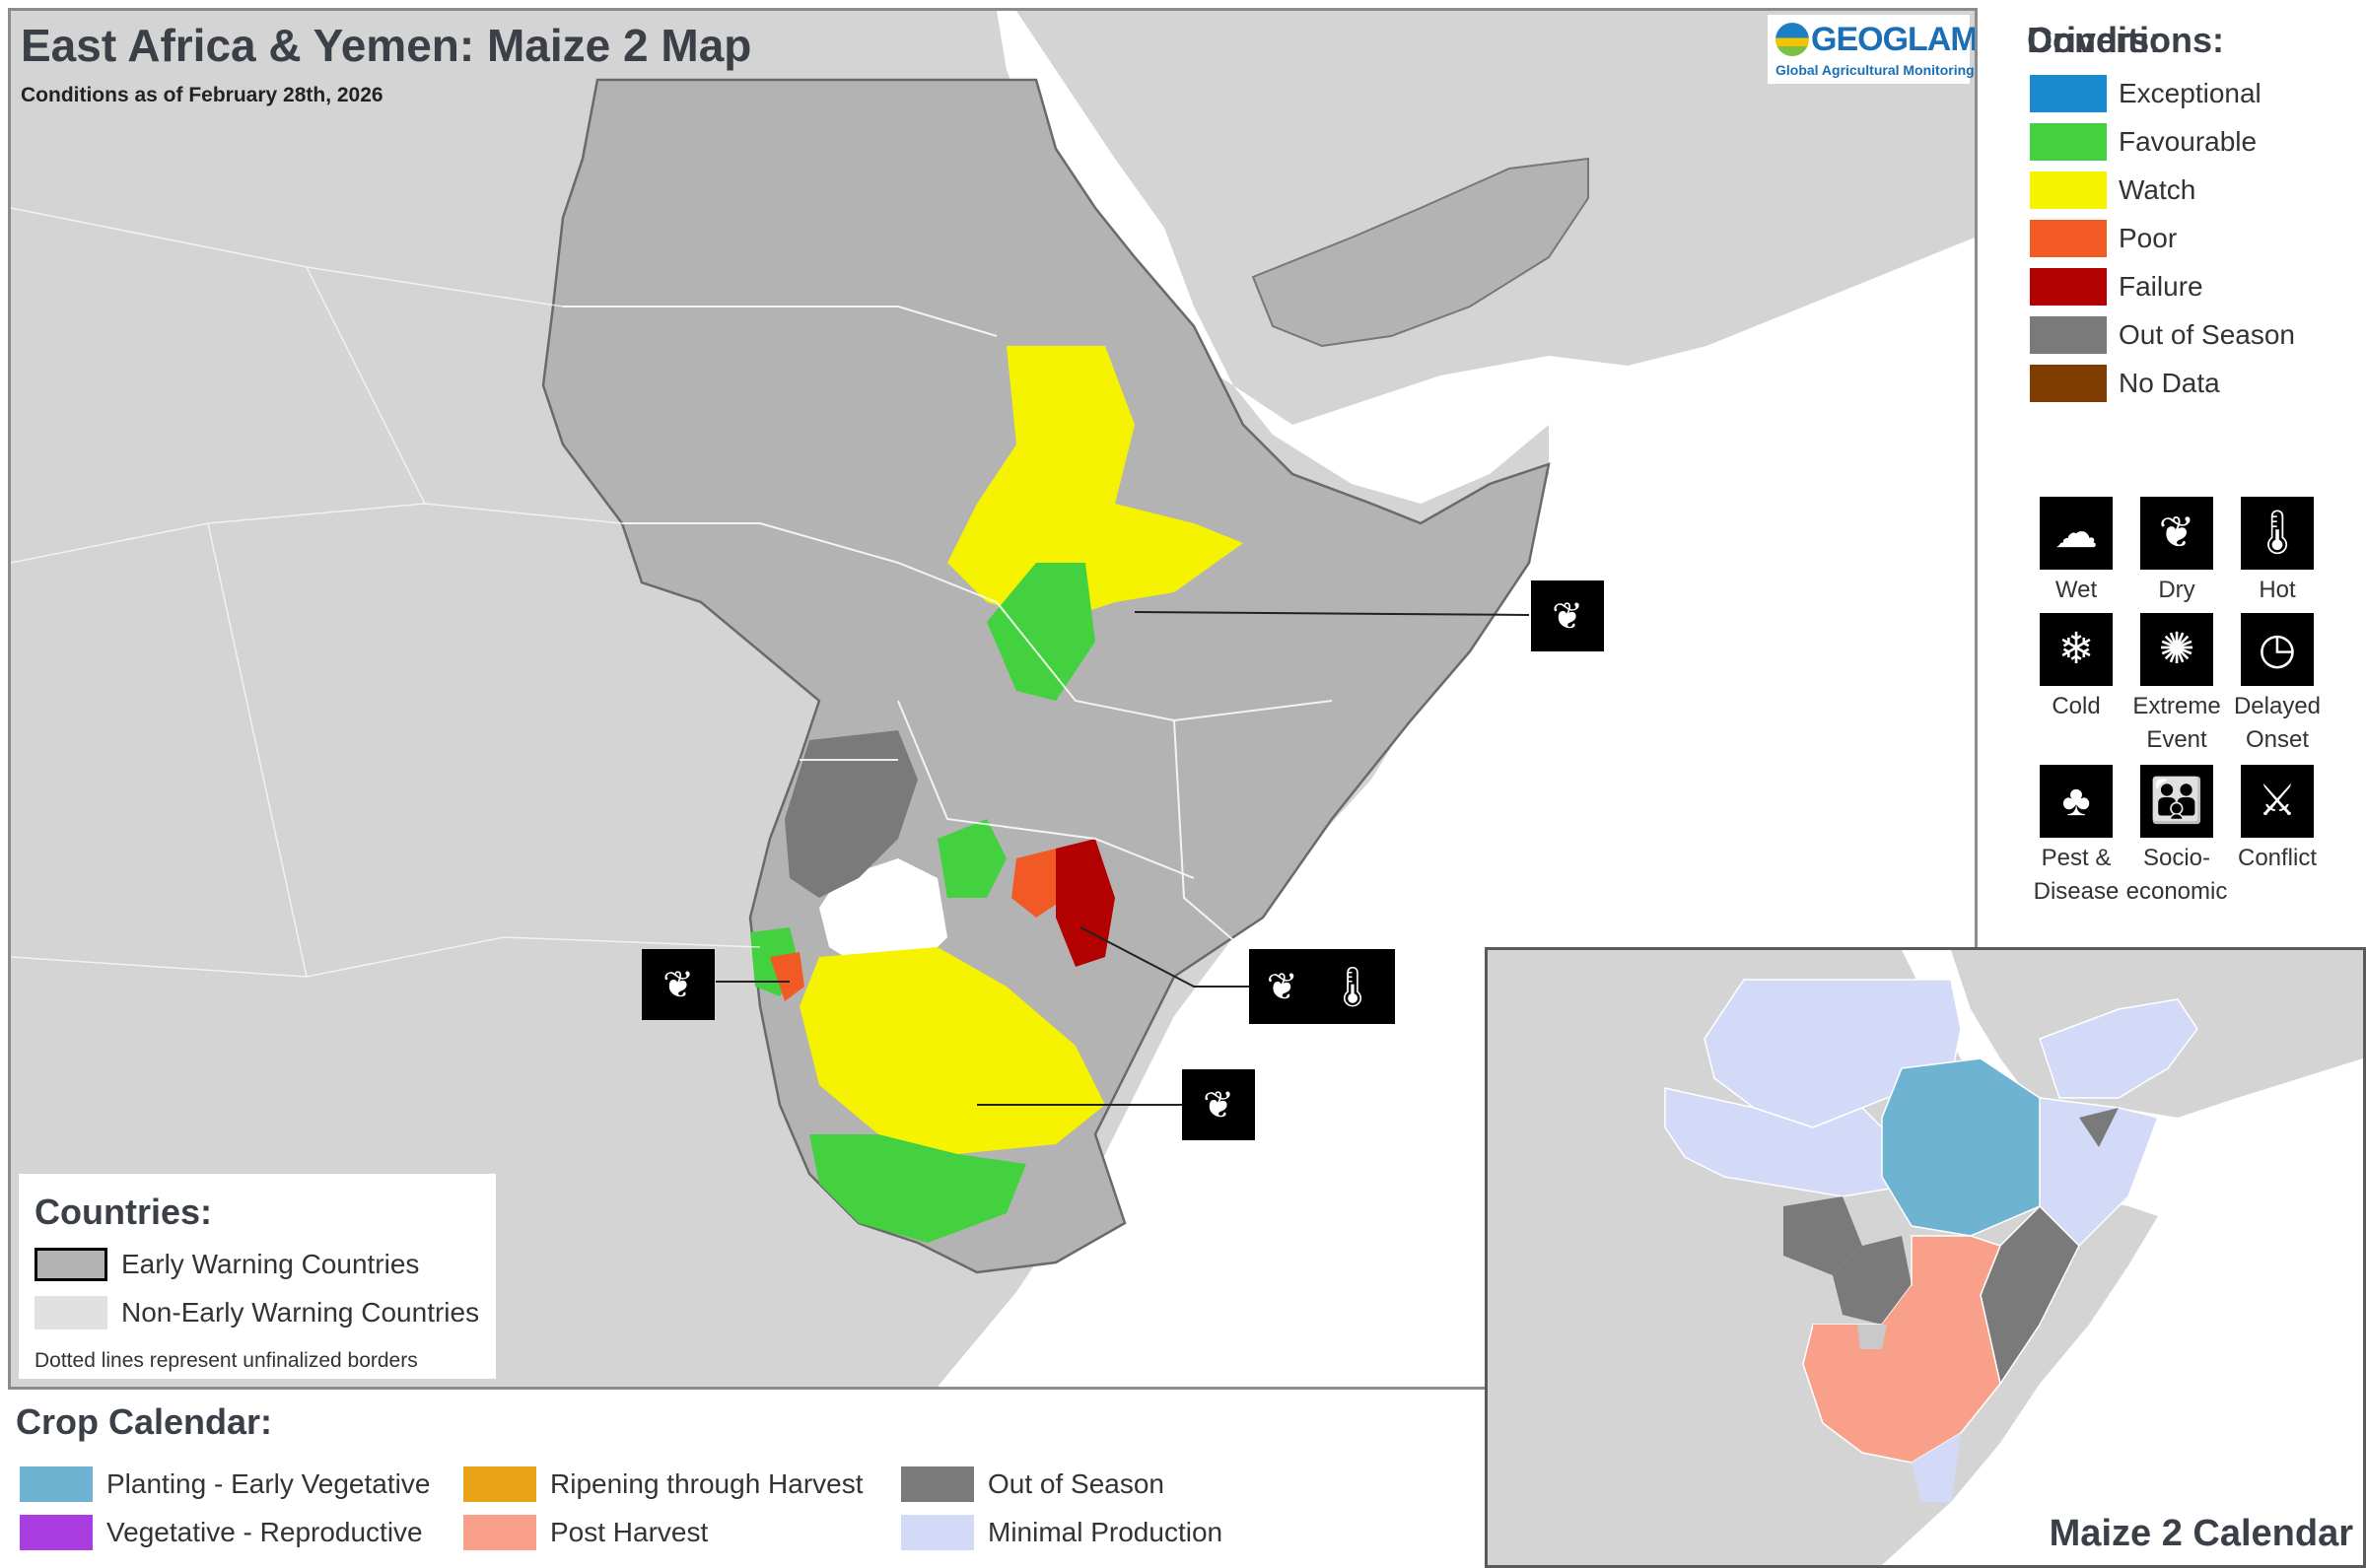  I want to click on vegetative-swatch, so click(56, 1532).